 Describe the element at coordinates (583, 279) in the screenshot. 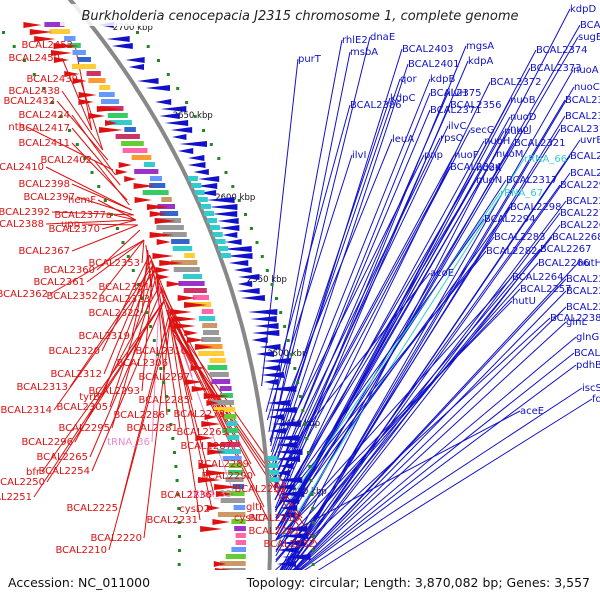

I see `gene-label-bcal2243: BCAL2243` at that location.